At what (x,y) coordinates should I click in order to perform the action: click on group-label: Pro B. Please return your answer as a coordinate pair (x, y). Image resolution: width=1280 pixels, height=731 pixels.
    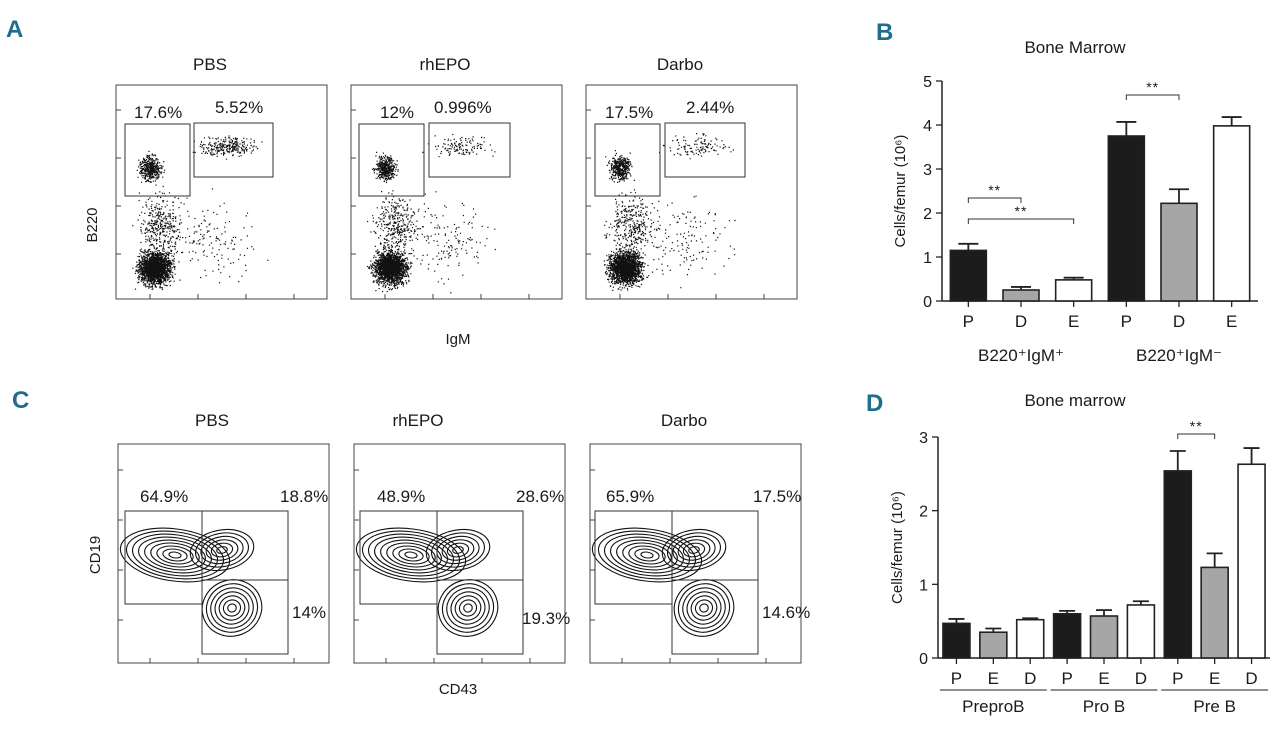
    Looking at the image, I should click on (1104, 706).